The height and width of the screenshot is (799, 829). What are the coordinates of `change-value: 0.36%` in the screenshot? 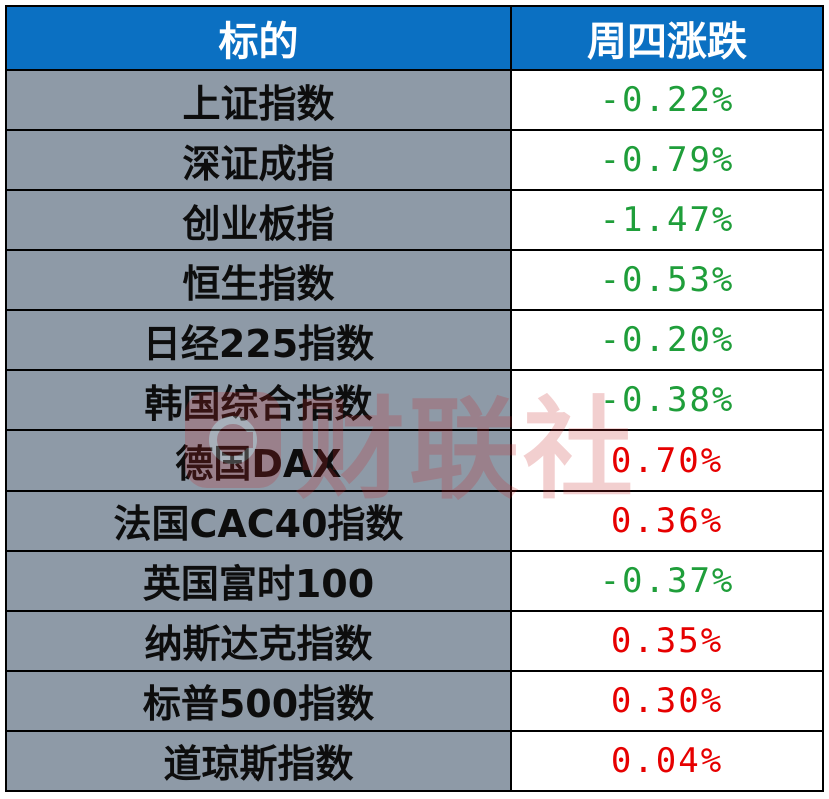 It's located at (667, 520).